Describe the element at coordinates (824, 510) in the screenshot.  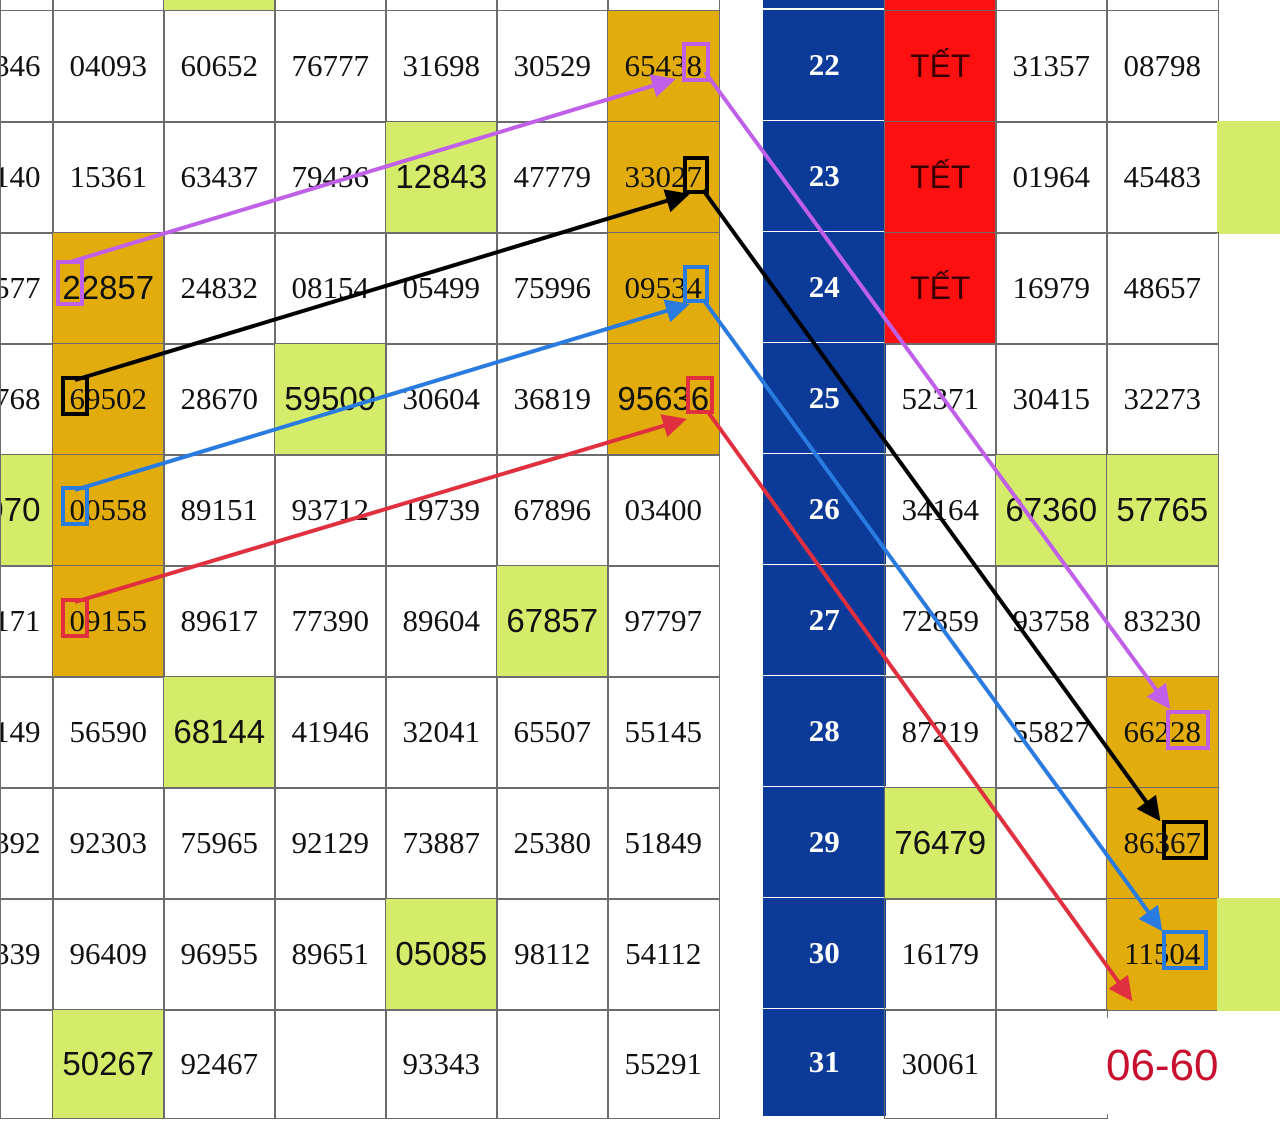
I see `day-label: 26` at that location.